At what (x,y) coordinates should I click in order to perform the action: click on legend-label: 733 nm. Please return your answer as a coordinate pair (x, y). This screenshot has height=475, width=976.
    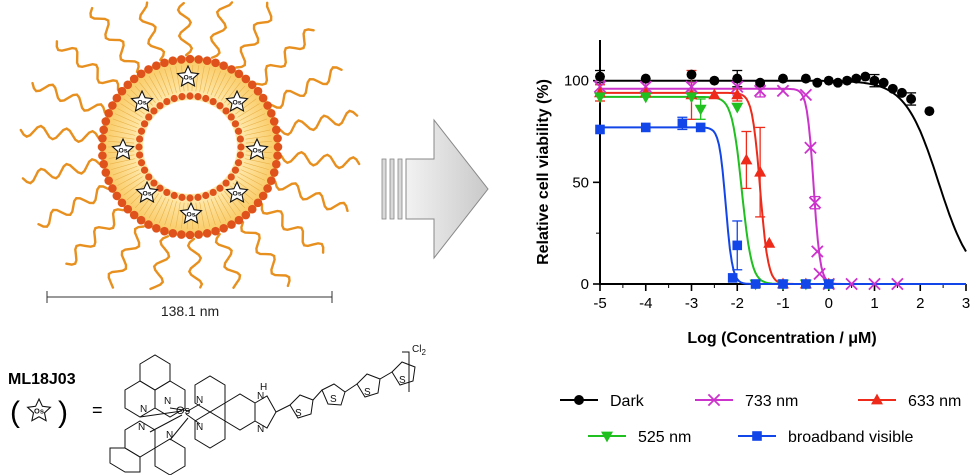
    Looking at the image, I should click on (771, 401).